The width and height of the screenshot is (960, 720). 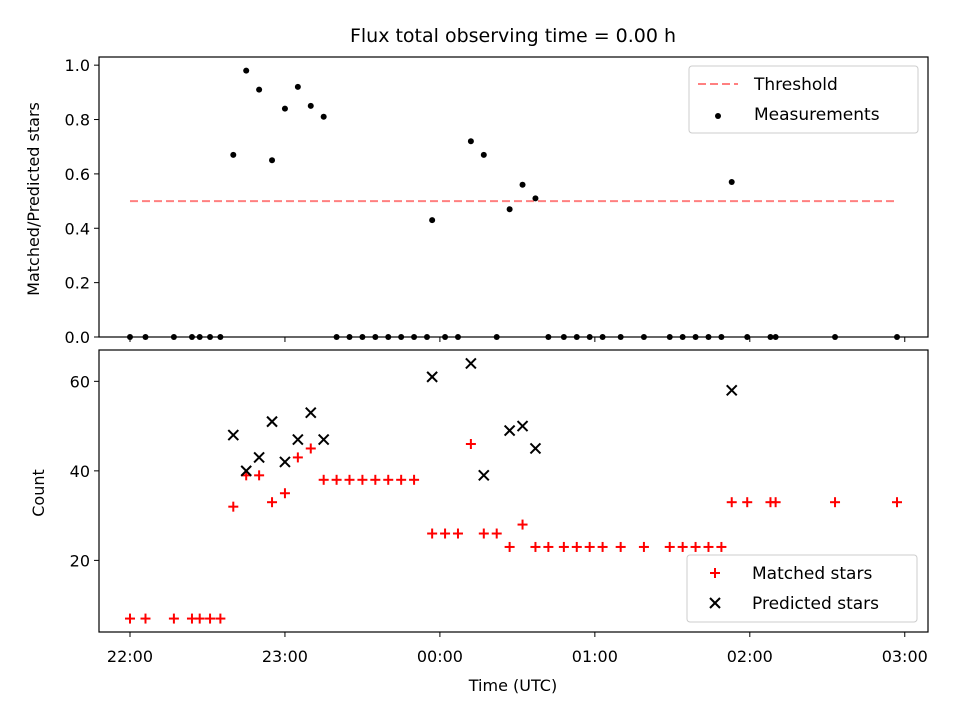 I want to click on y-tick-label: 20, so click(x=80, y=560).